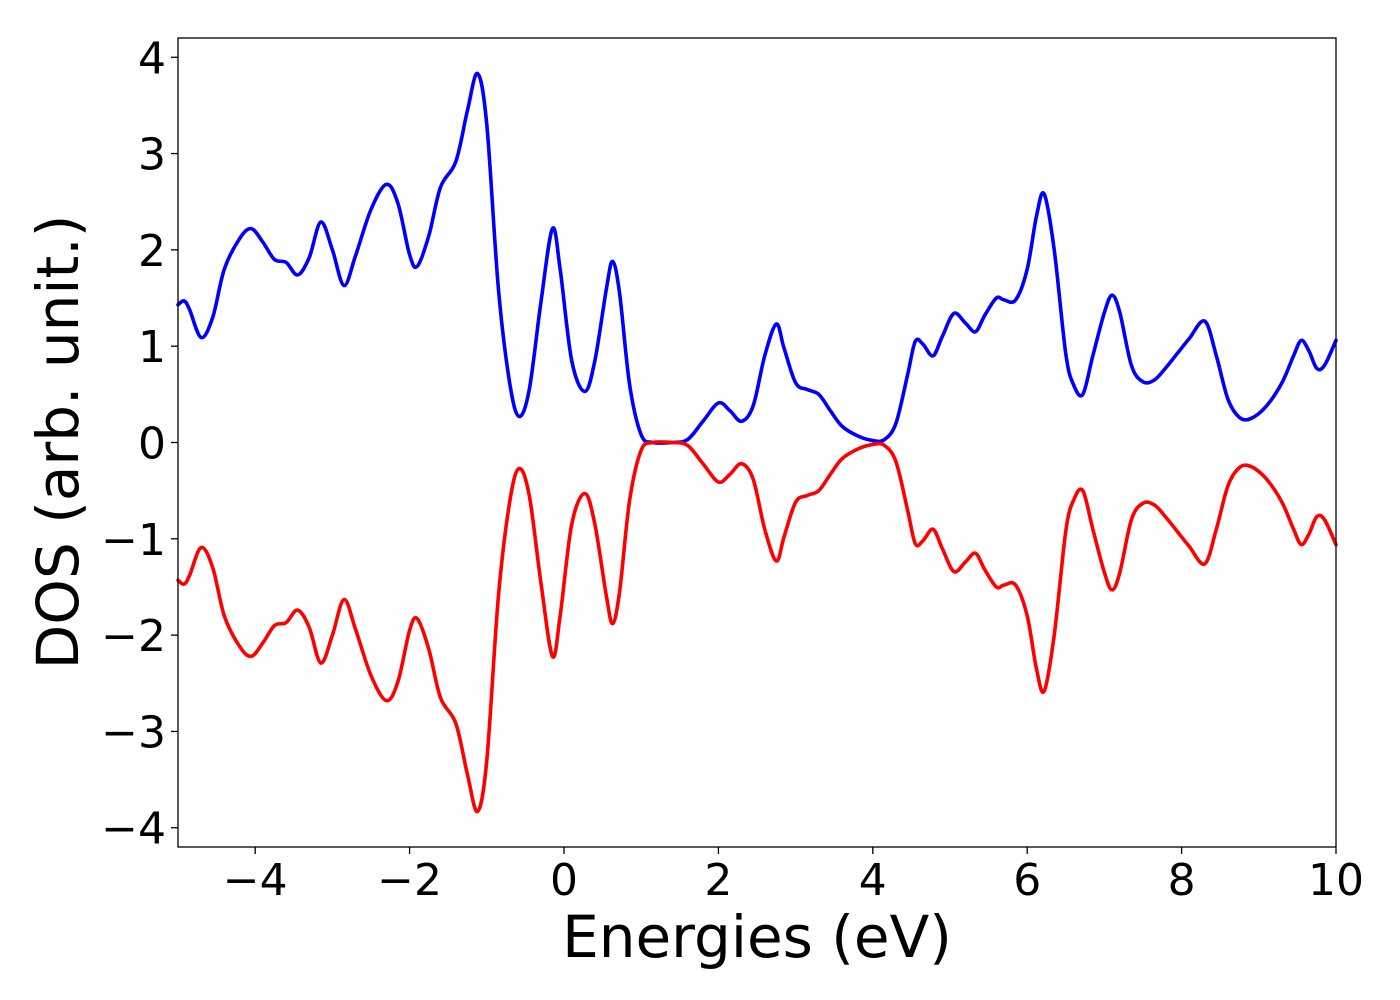  Describe the element at coordinates (1182, 880) in the screenshot. I see `x-tick-label: 8` at that location.